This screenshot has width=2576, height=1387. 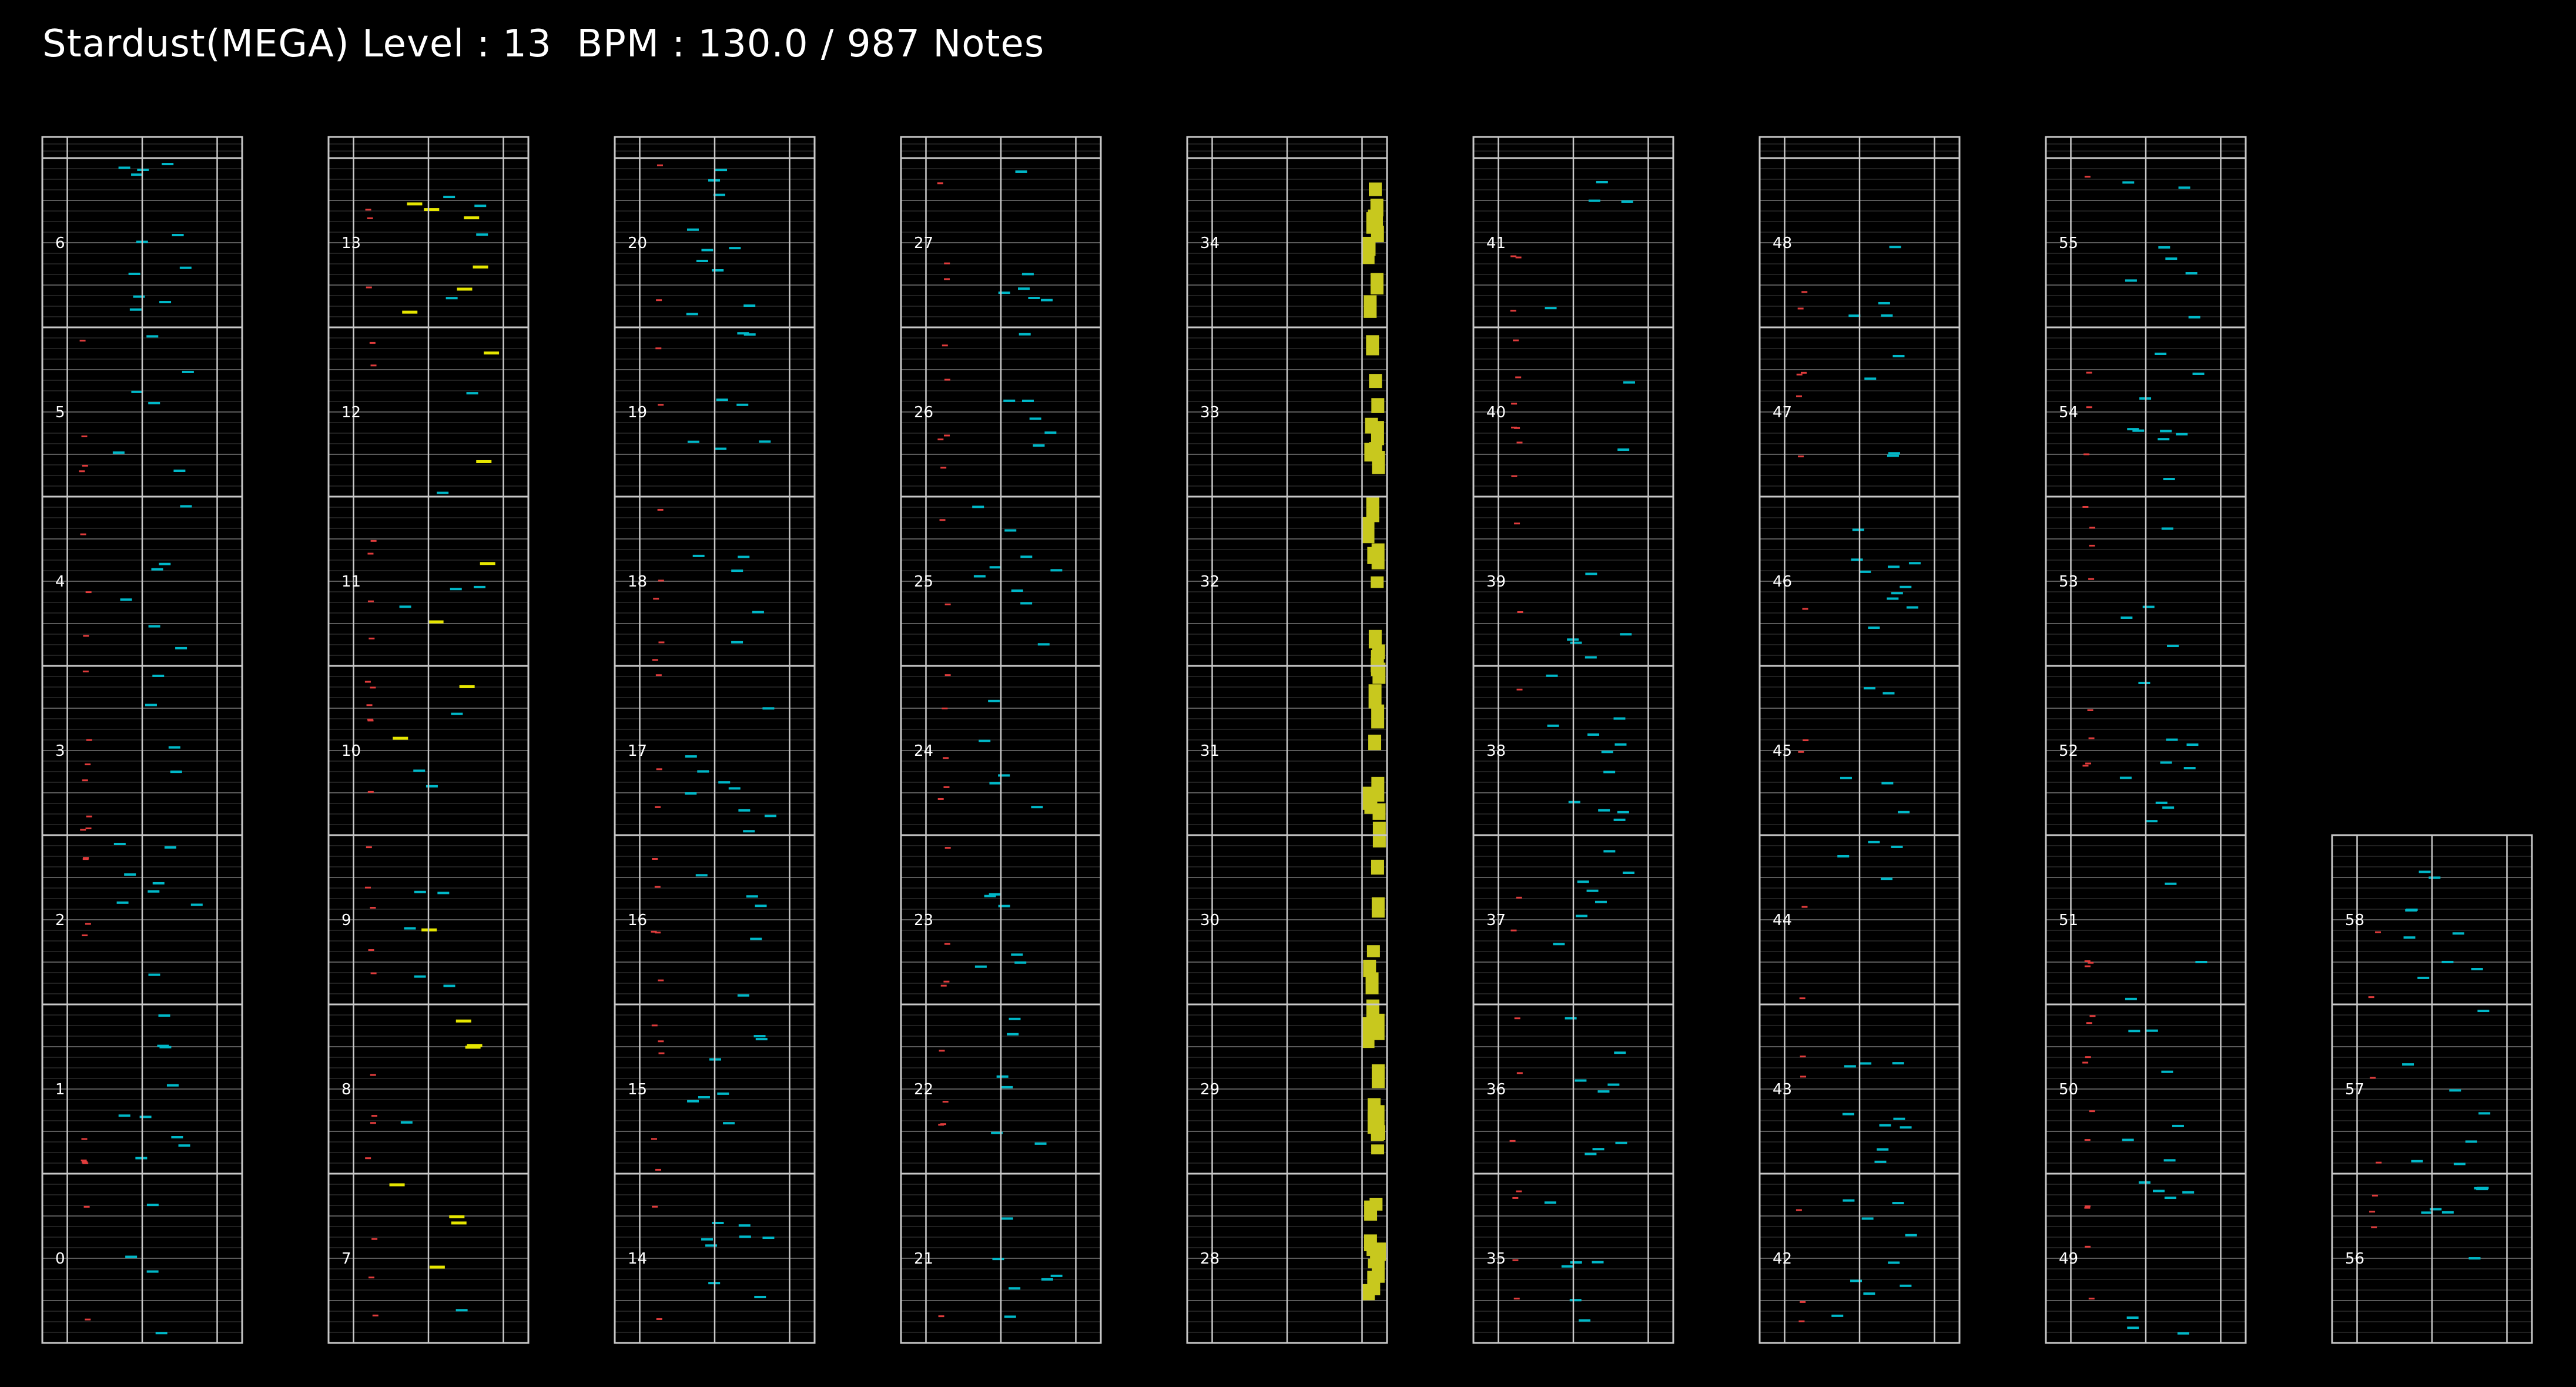 What do you see at coordinates (346, 1259) in the screenshot?
I see `measure-number: 7` at bounding box center [346, 1259].